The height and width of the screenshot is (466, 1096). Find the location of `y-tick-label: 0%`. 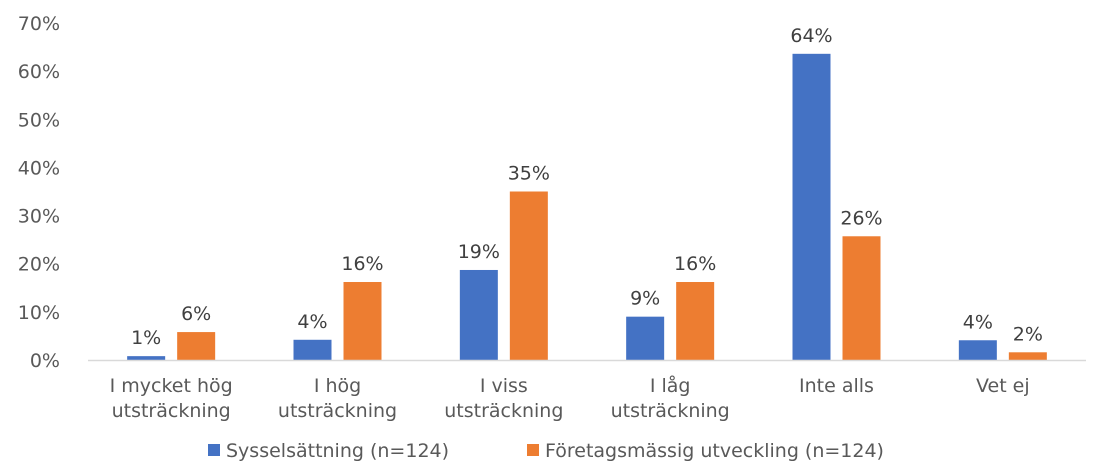

y-tick-label: 0% is located at coordinates (45, 361).